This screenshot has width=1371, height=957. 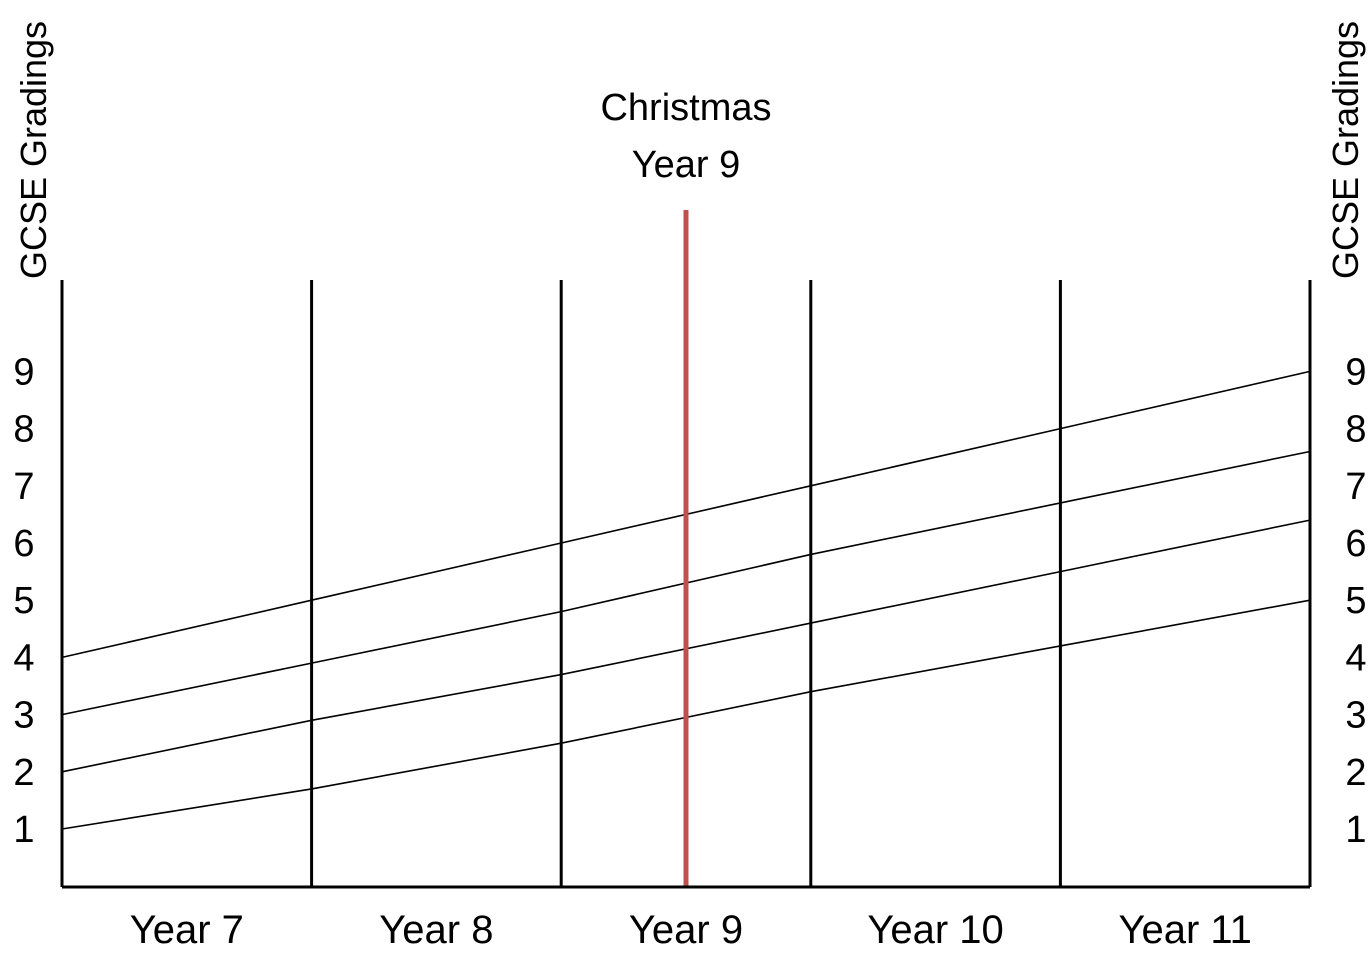 What do you see at coordinates (1355, 601) in the screenshot?
I see `y-tick-label-right: 5` at bounding box center [1355, 601].